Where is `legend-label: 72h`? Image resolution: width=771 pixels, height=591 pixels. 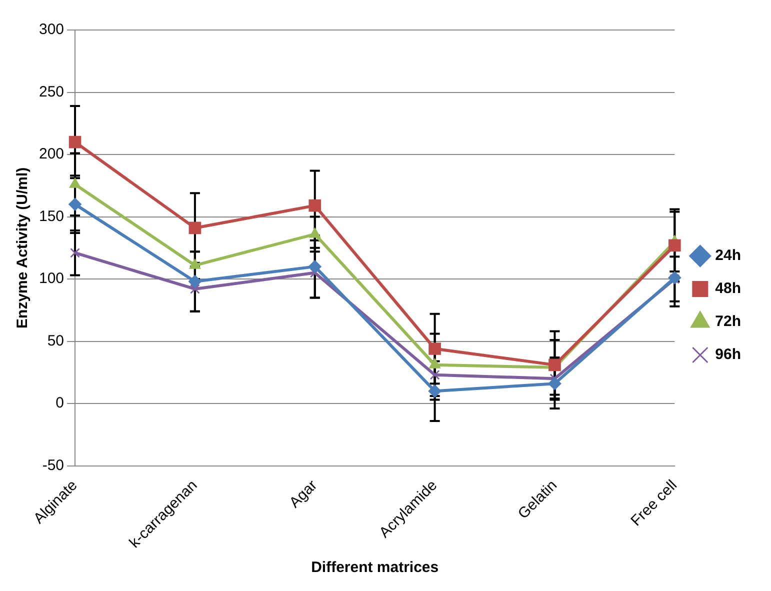 legend-label: 72h is located at coordinates (728, 321).